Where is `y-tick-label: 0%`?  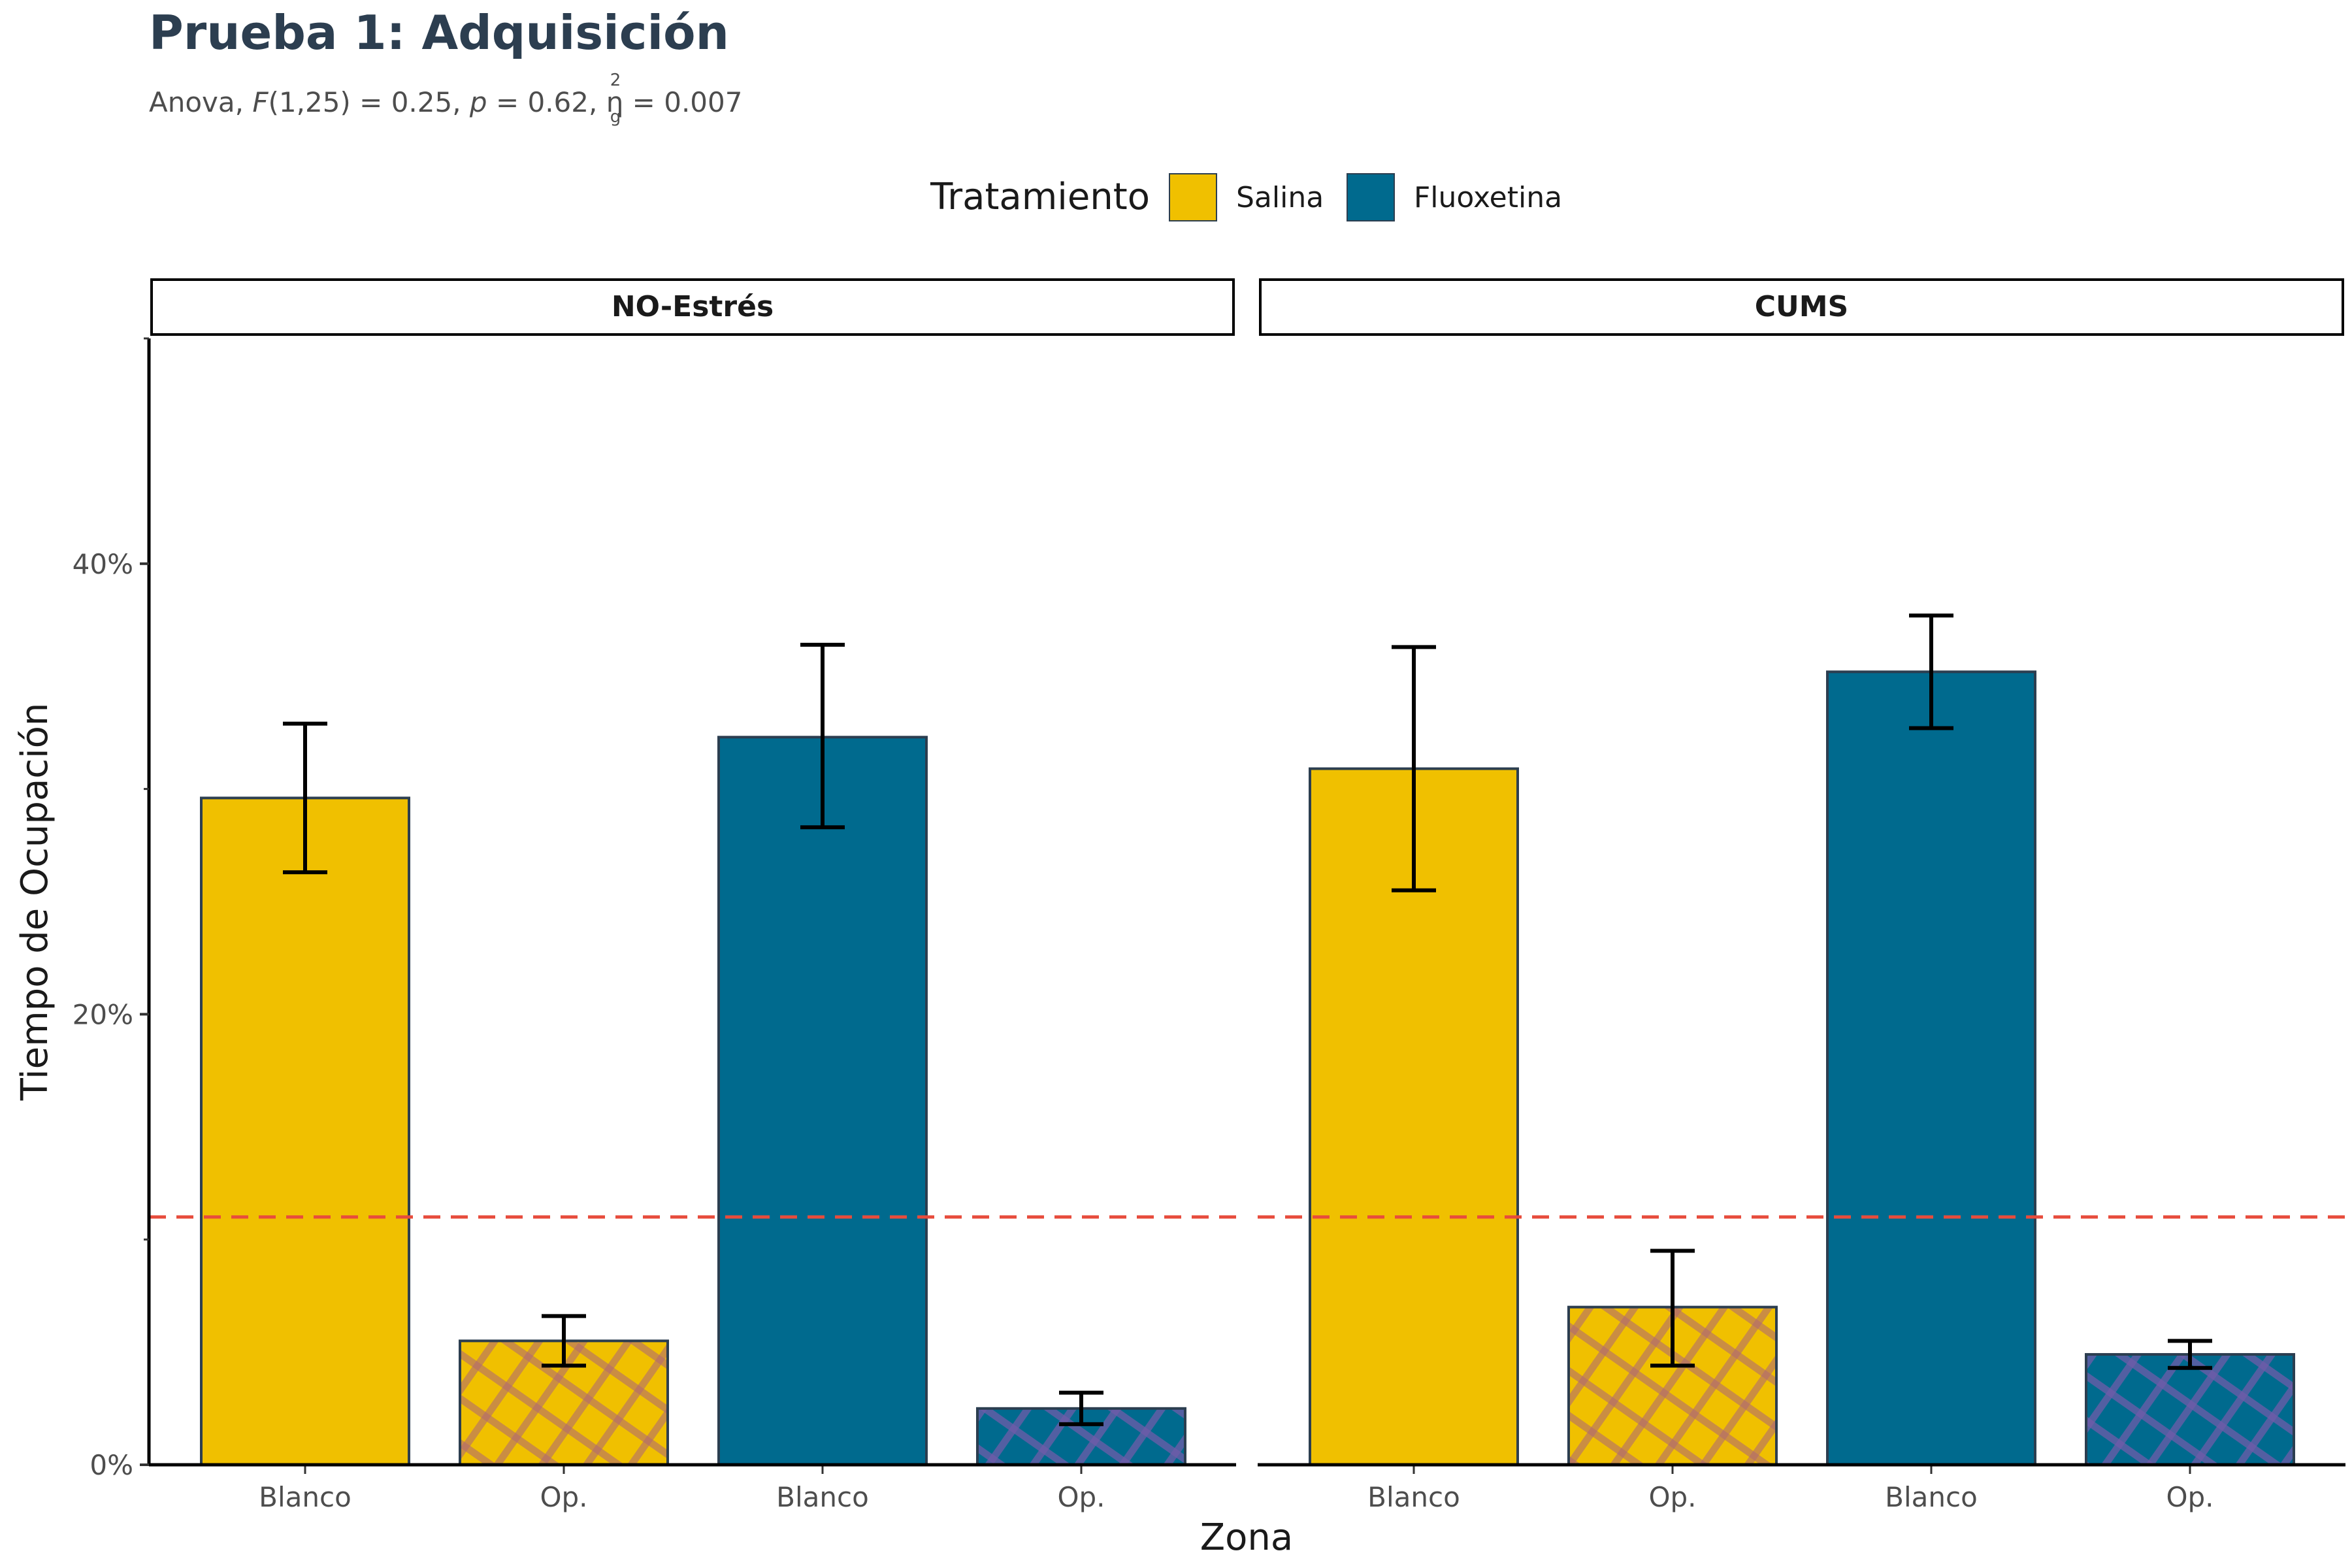 y-tick-label: 0% is located at coordinates (111, 1465).